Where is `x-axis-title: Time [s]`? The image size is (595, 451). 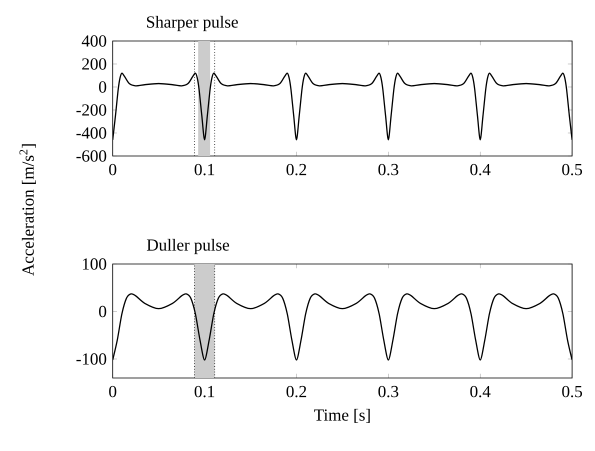
x-axis-title: Time [s] is located at coordinates (342, 415).